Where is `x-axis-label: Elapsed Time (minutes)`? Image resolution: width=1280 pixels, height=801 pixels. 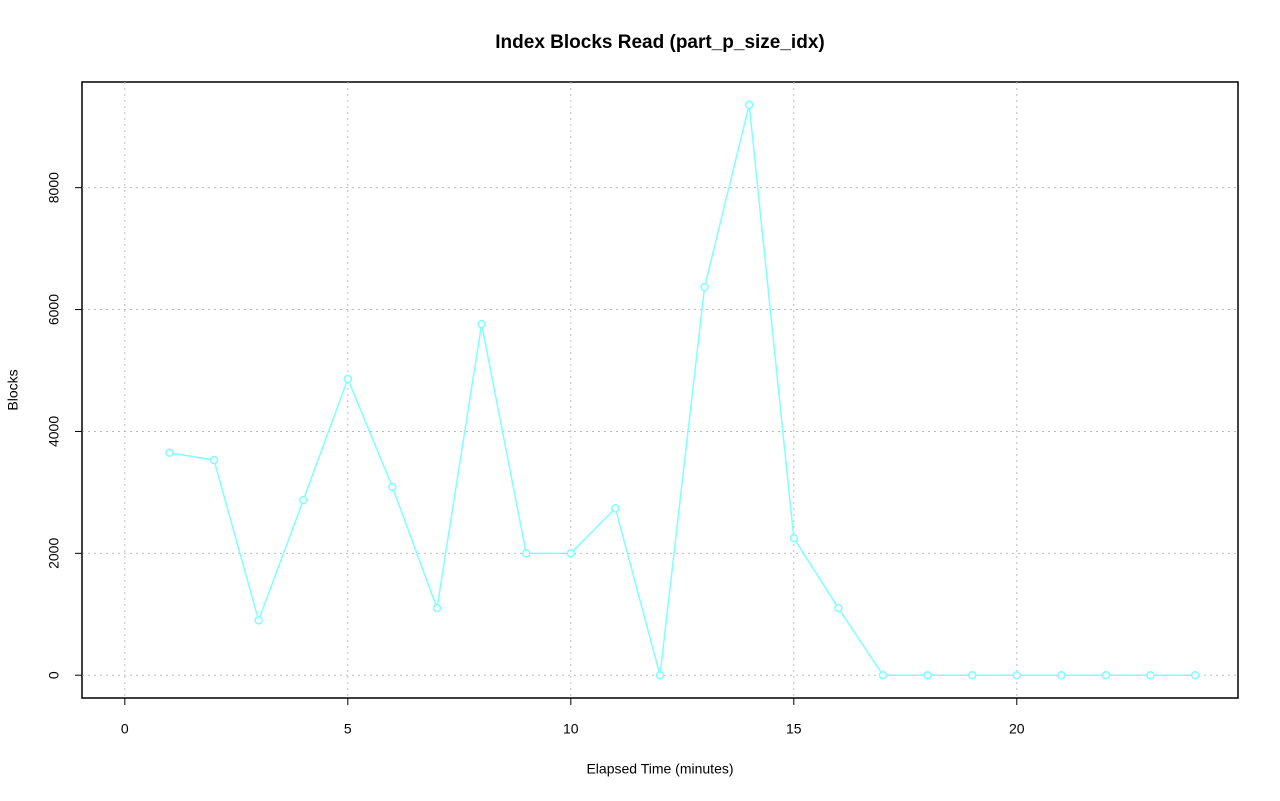 x-axis-label: Elapsed Time (minutes) is located at coordinates (659, 769).